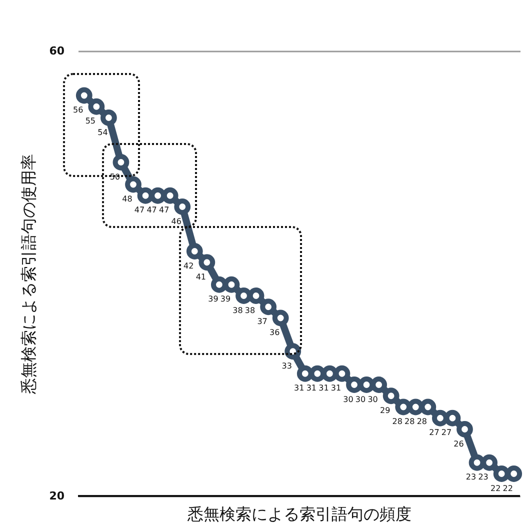  Describe the element at coordinates (385, 410) in the screenshot. I see `data-label: 29` at that location.